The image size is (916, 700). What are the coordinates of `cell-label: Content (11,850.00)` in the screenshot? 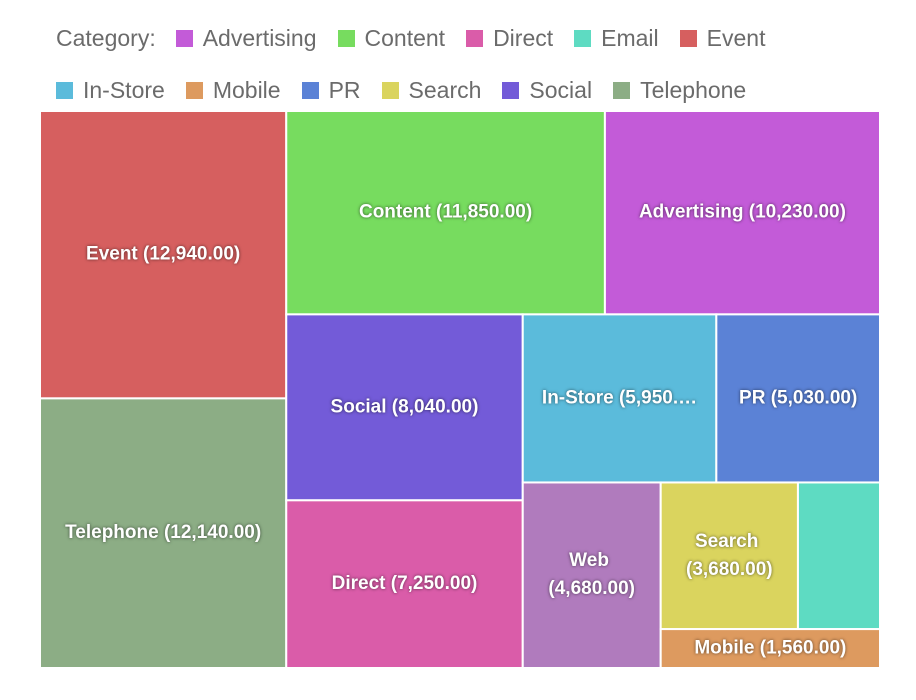 It's located at (445, 212).